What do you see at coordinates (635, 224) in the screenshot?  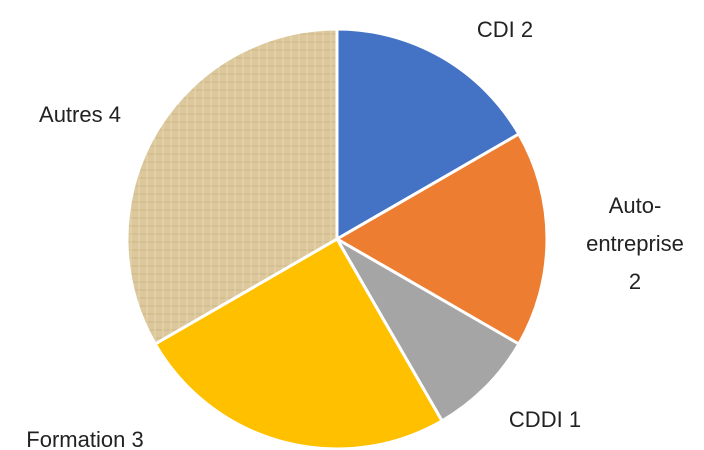 I see `category-label: Auto-entreprise` at bounding box center [635, 224].